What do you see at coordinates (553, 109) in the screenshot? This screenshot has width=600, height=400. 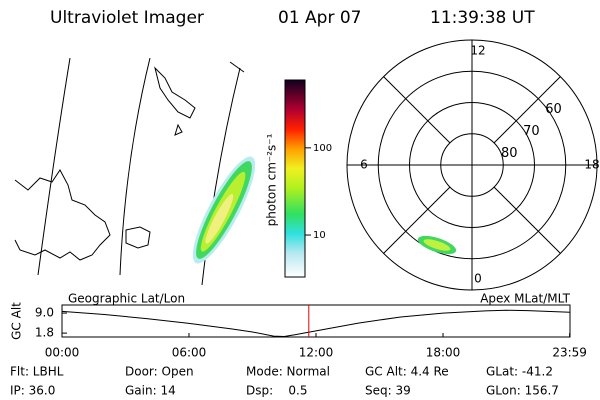 I see `polar-ring-label: 60` at bounding box center [553, 109].